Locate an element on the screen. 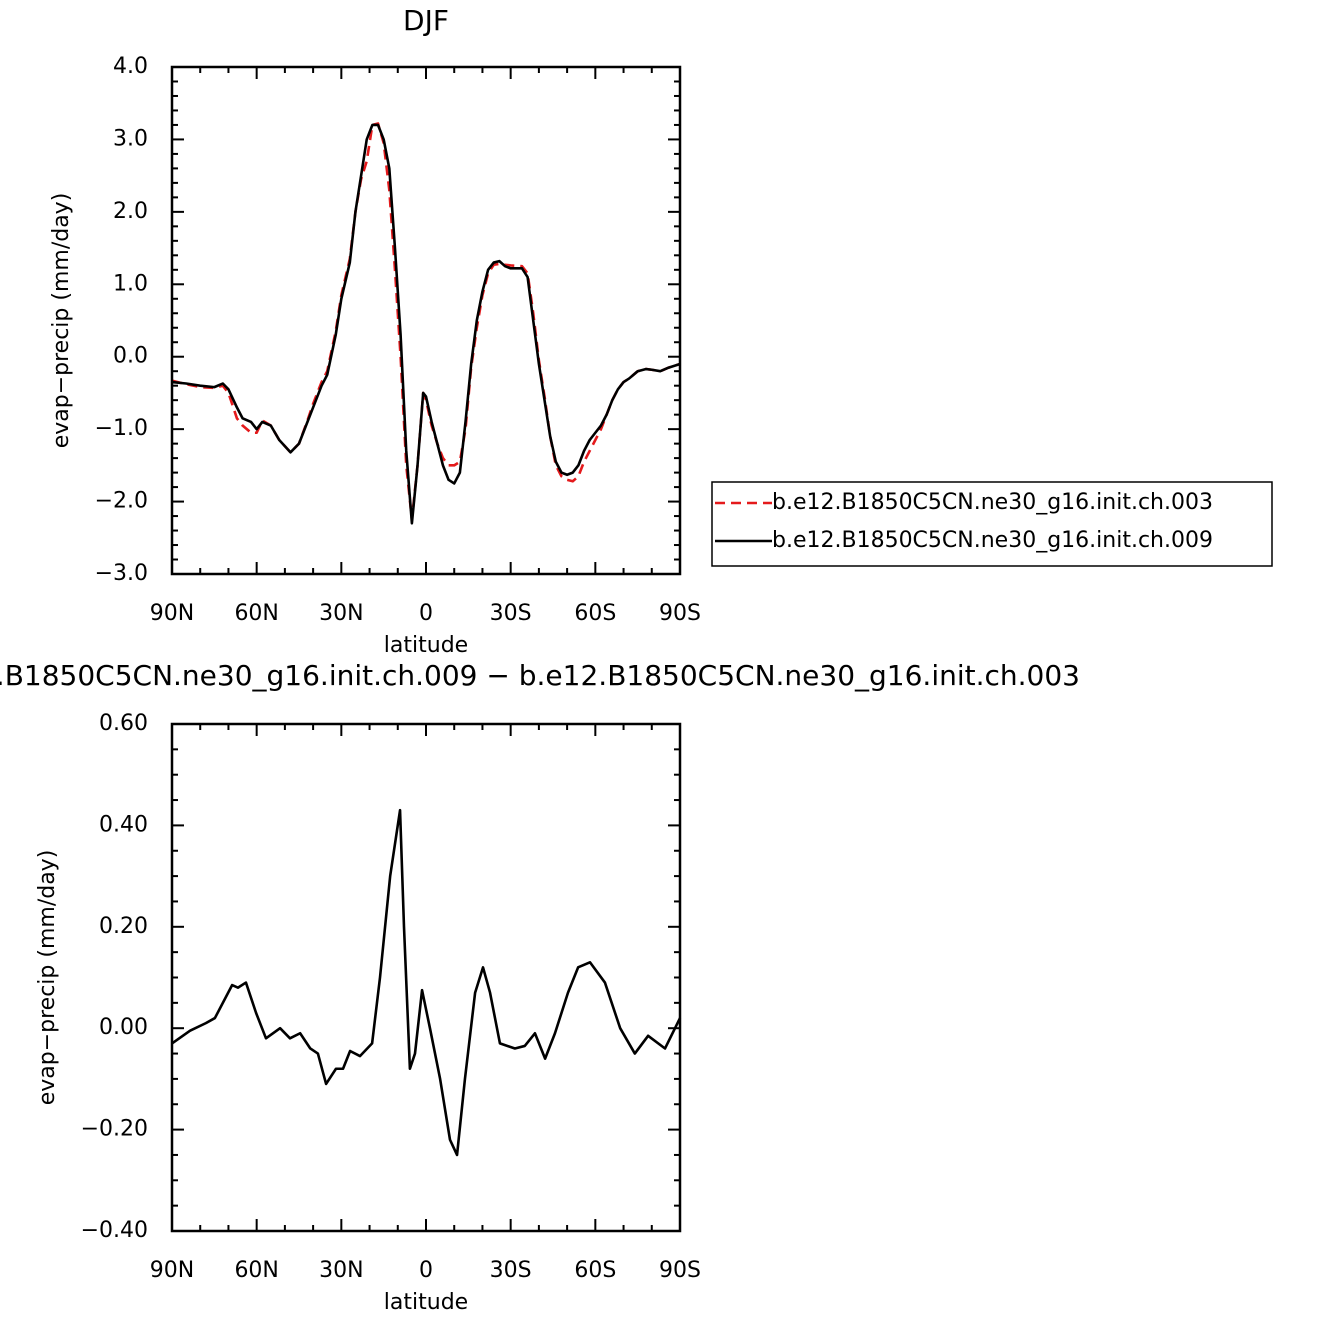  y-tick-label: 0.00 is located at coordinates (123, 1027).